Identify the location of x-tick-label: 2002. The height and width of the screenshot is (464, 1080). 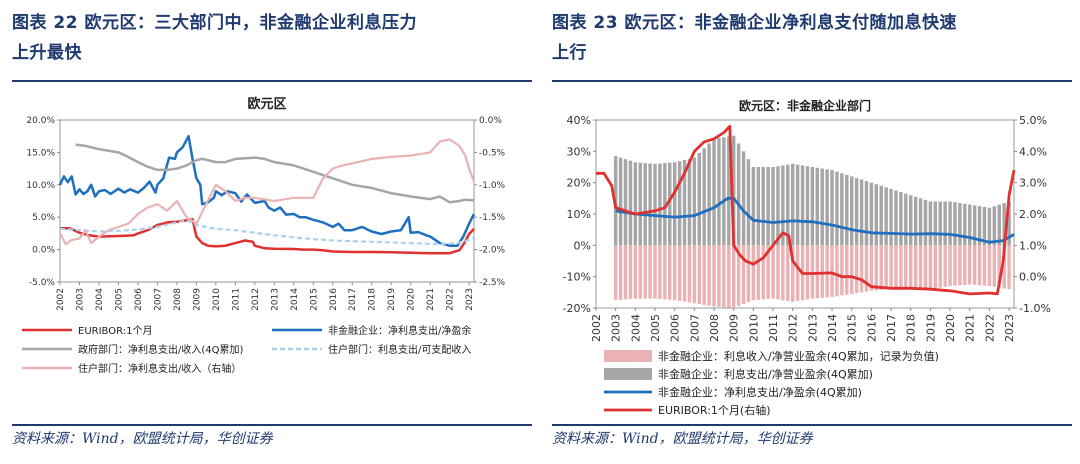
(61, 299).